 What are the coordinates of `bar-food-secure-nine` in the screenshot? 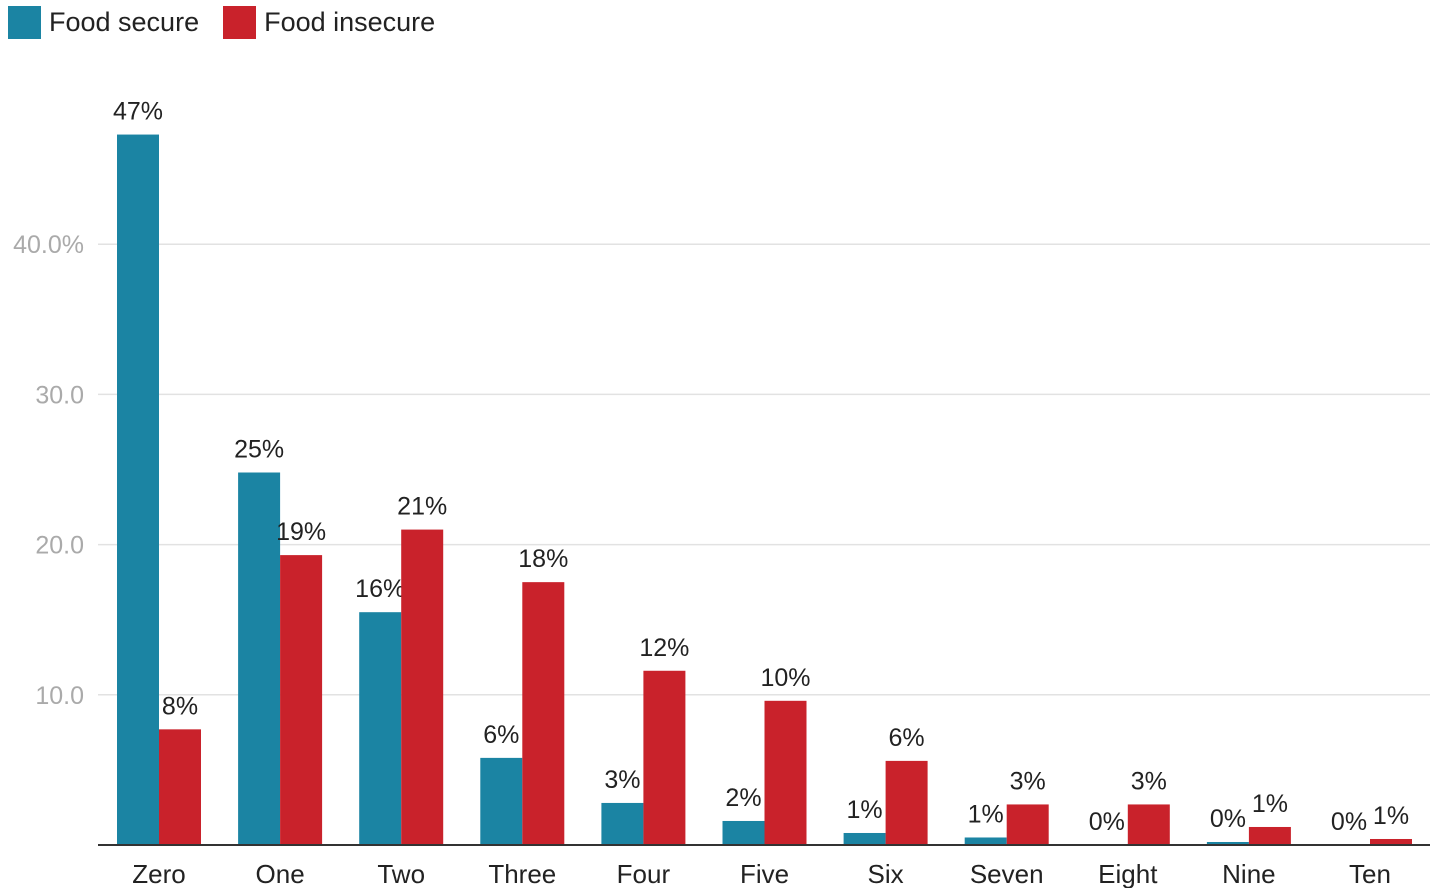 It's located at (1227, 843).